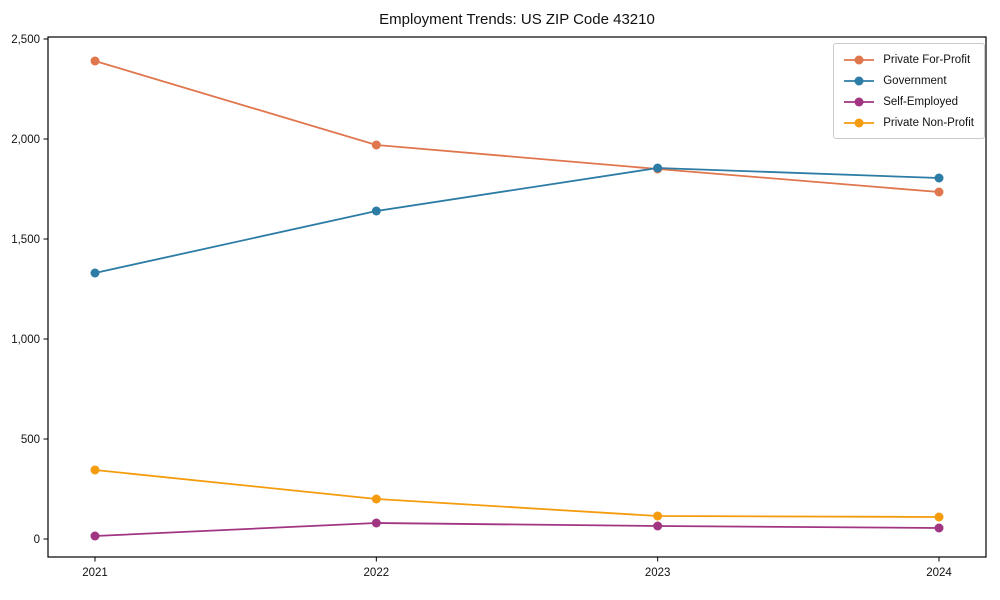 This screenshot has height=600, width=1000. I want to click on legend-label: Self-Employed, so click(921, 101).